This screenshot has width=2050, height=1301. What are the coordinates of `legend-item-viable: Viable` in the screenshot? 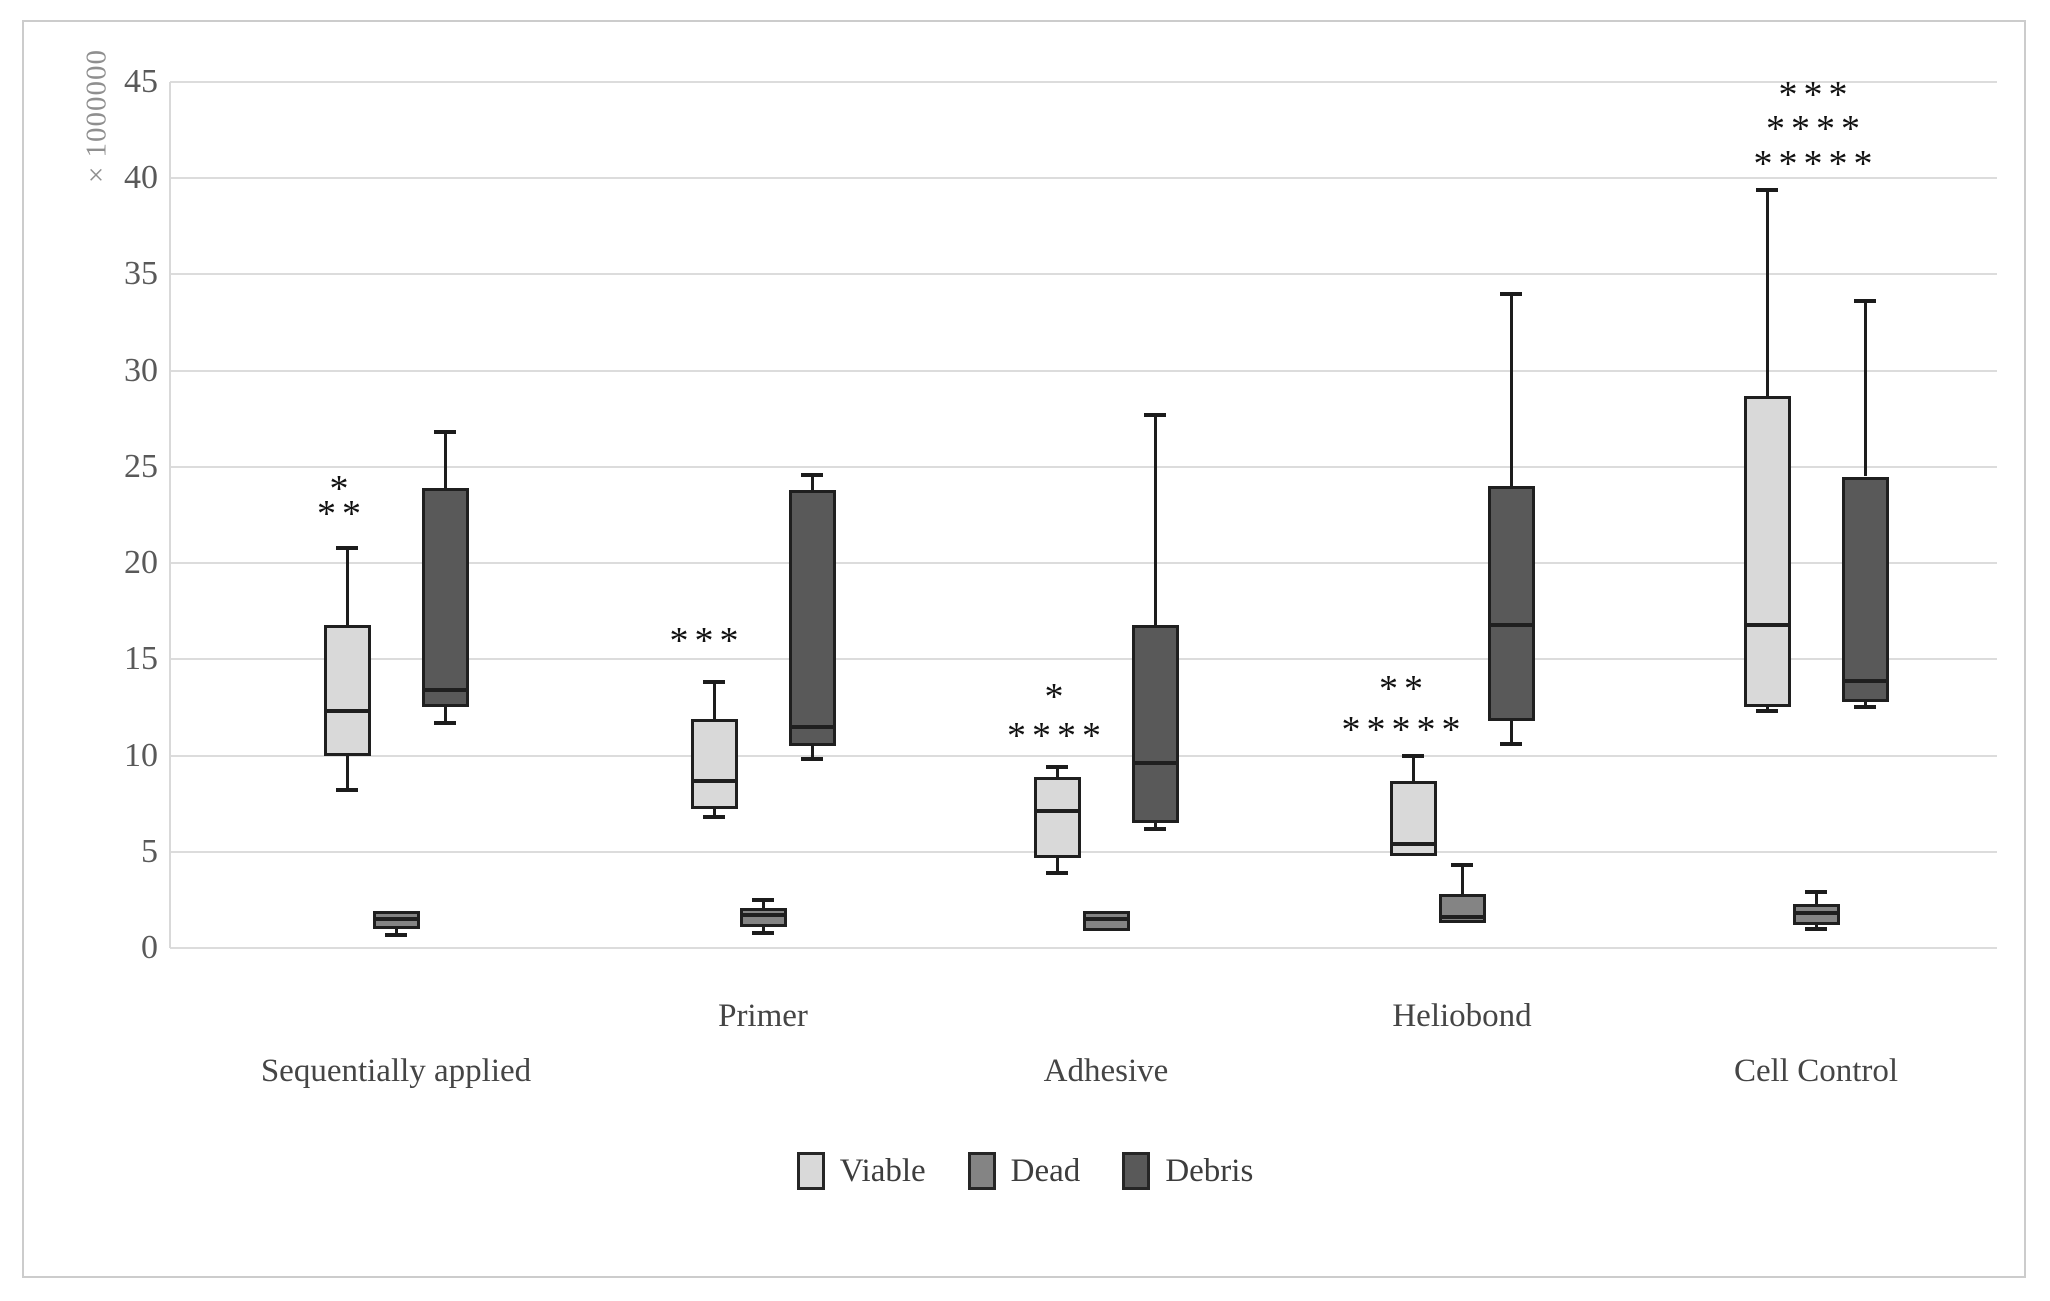 It's located at (861, 1171).